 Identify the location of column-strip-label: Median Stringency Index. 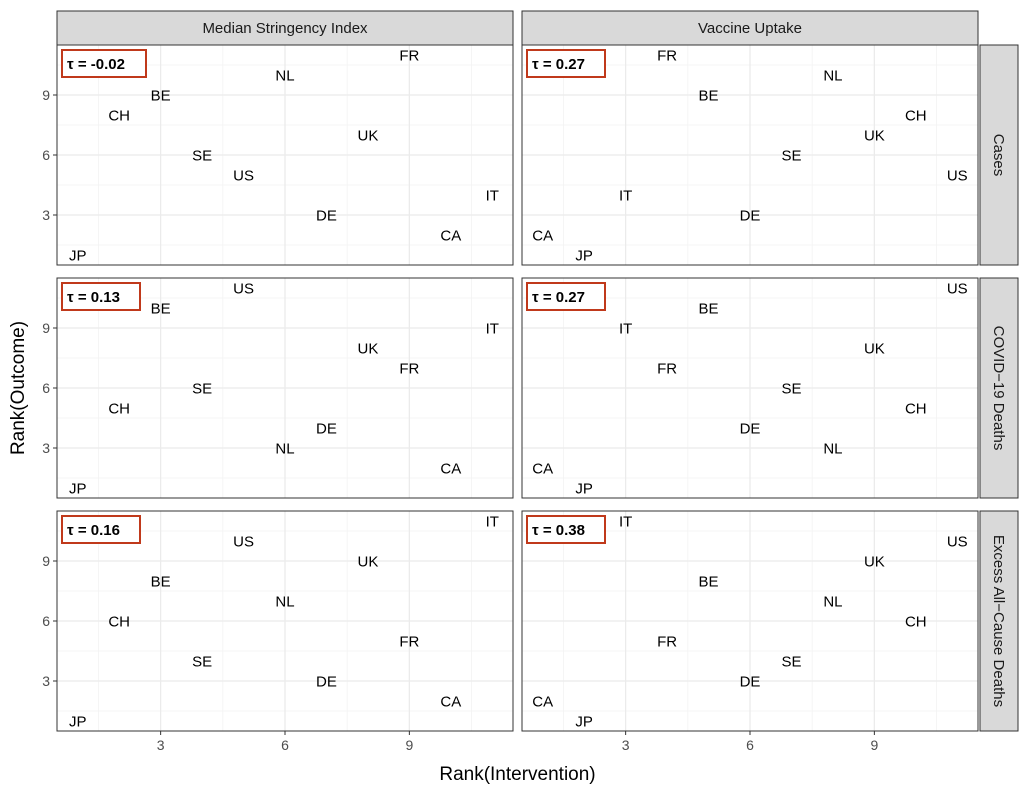
(285, 28).